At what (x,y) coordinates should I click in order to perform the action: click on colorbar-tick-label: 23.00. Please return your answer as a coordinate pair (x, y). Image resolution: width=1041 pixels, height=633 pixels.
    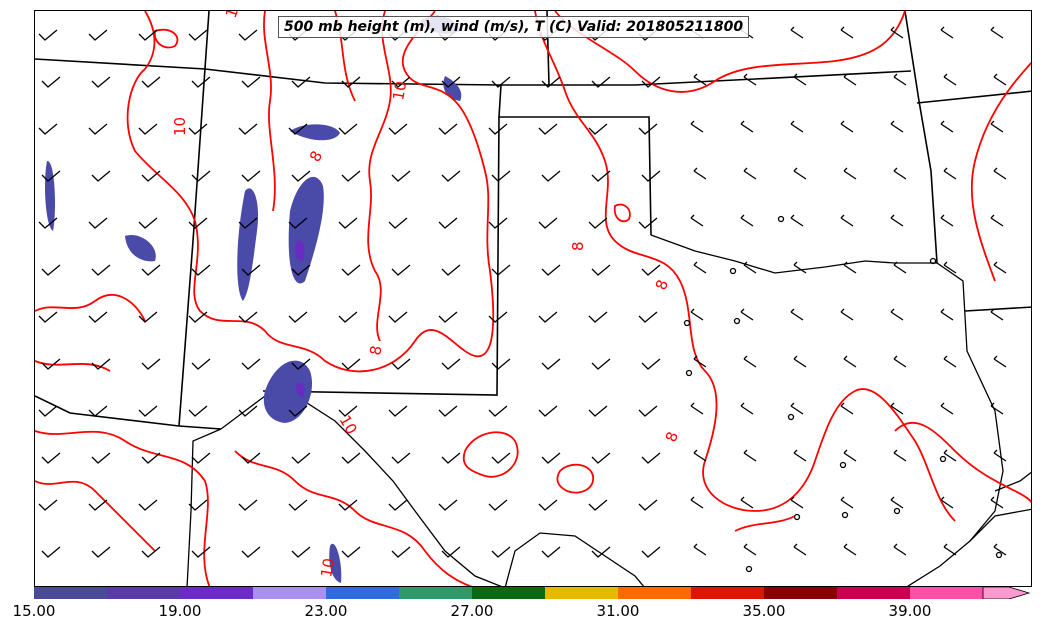
    Looking at the image, I should click on (326, 611).